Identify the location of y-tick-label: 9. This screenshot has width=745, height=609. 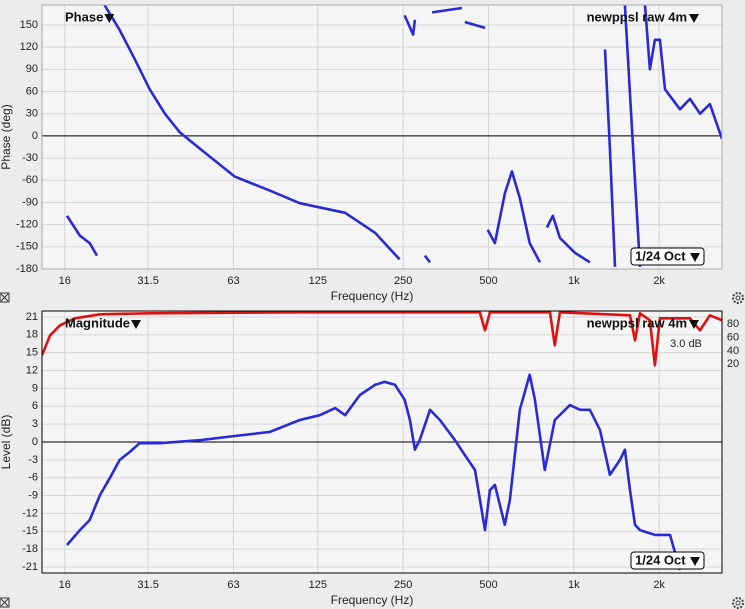
(35, 388).